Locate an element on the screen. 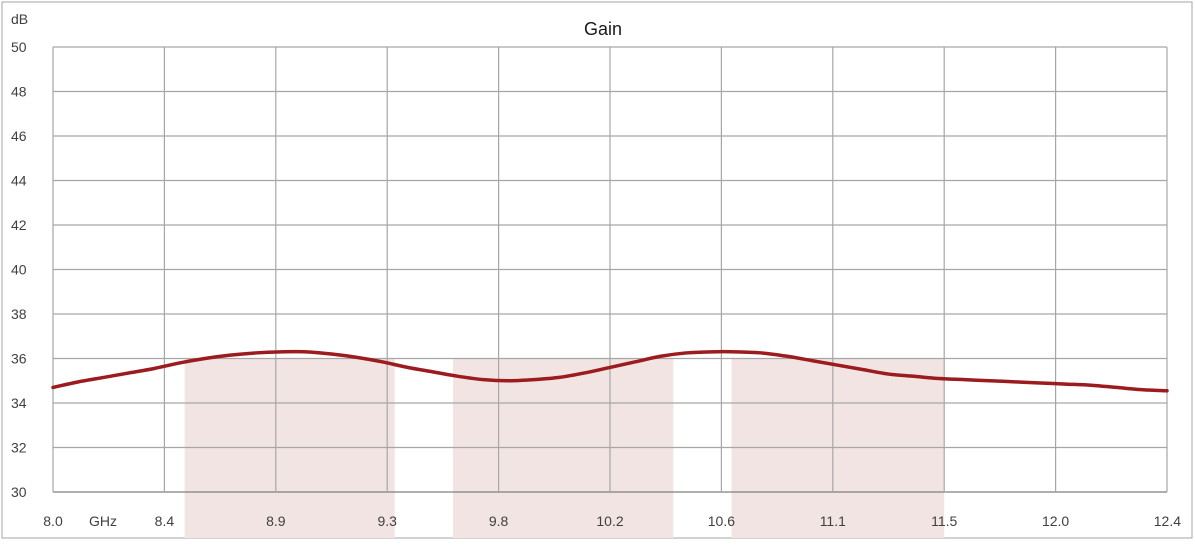 Image resolution: width=1195 pixels, height=547 pixels. y-tick-label: 50 is located at coordinates (19, 47).